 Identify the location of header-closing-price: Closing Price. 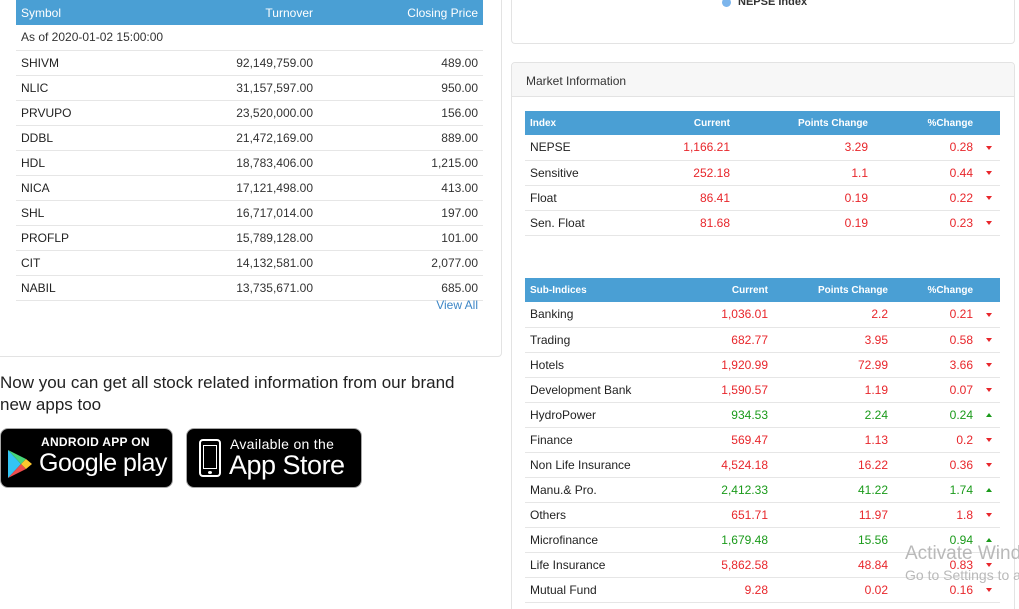
(400, 12).